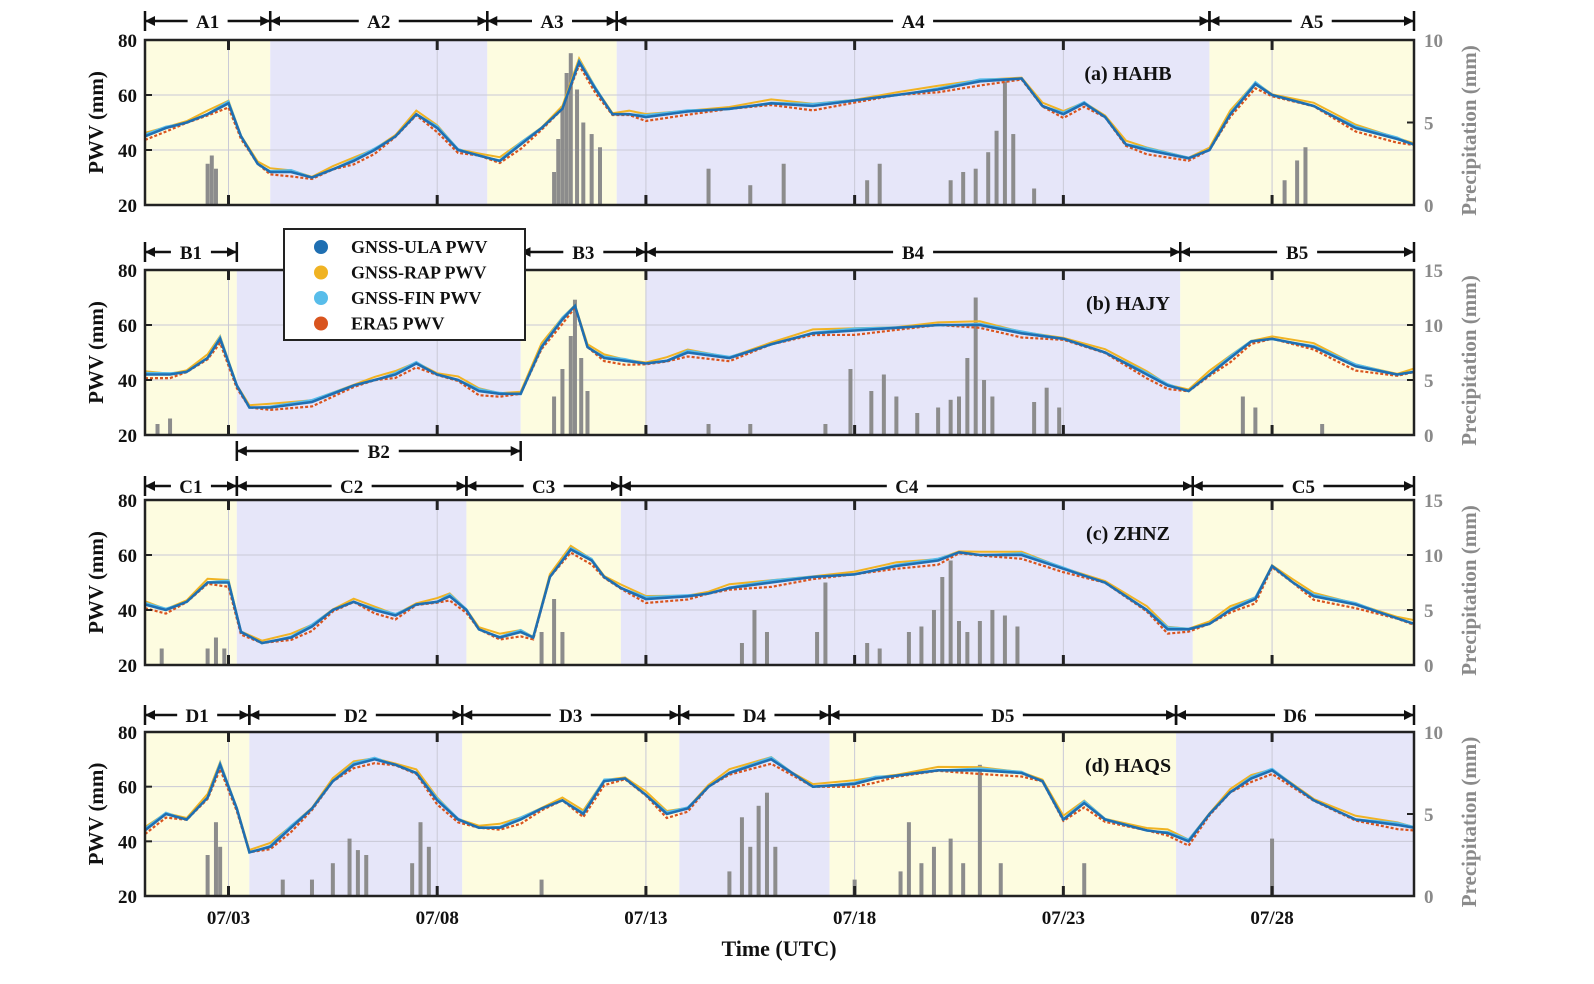 The width and height of the screenshot is (1594, 984). Describe the element at coordinates (854, 918) in the screenshot. I see `x-tick-label: 07/18` at that location.